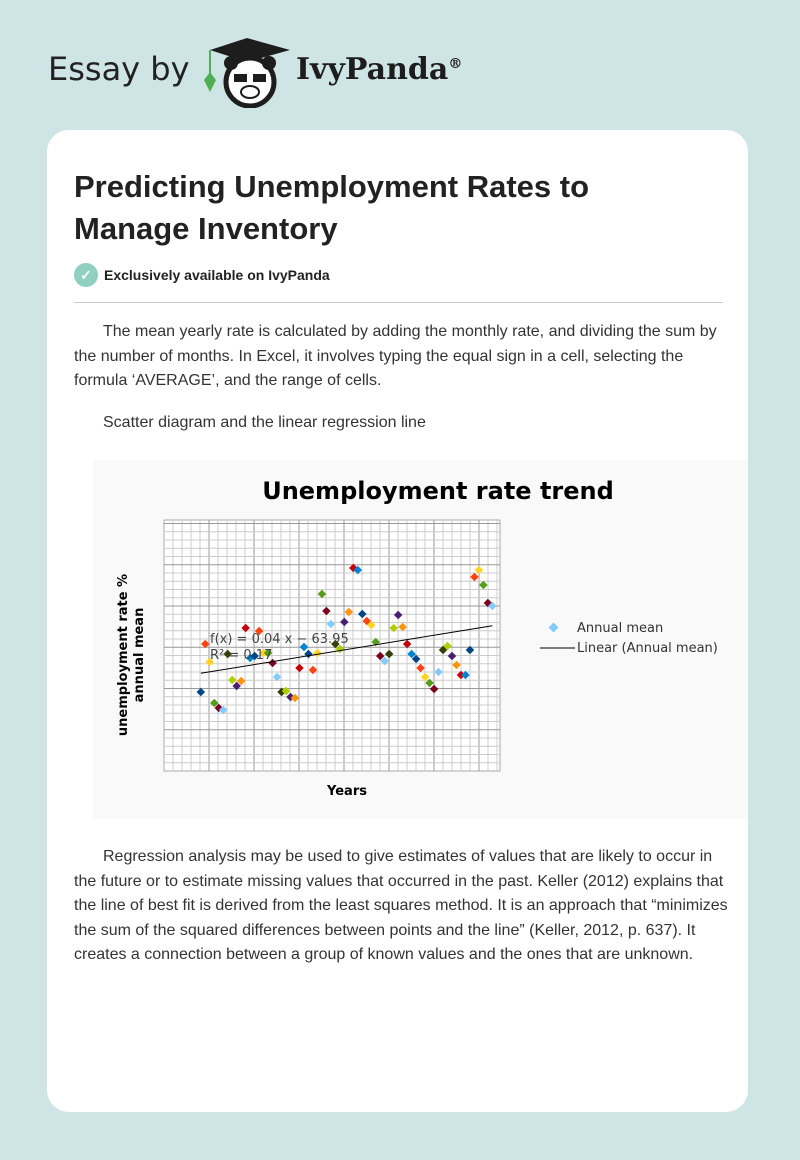 This screenshot has width=800, height=1160. Describe the element at coordinates (241, 655) in the screenshot. I see `r-squared: R² = 0.17` at that location.